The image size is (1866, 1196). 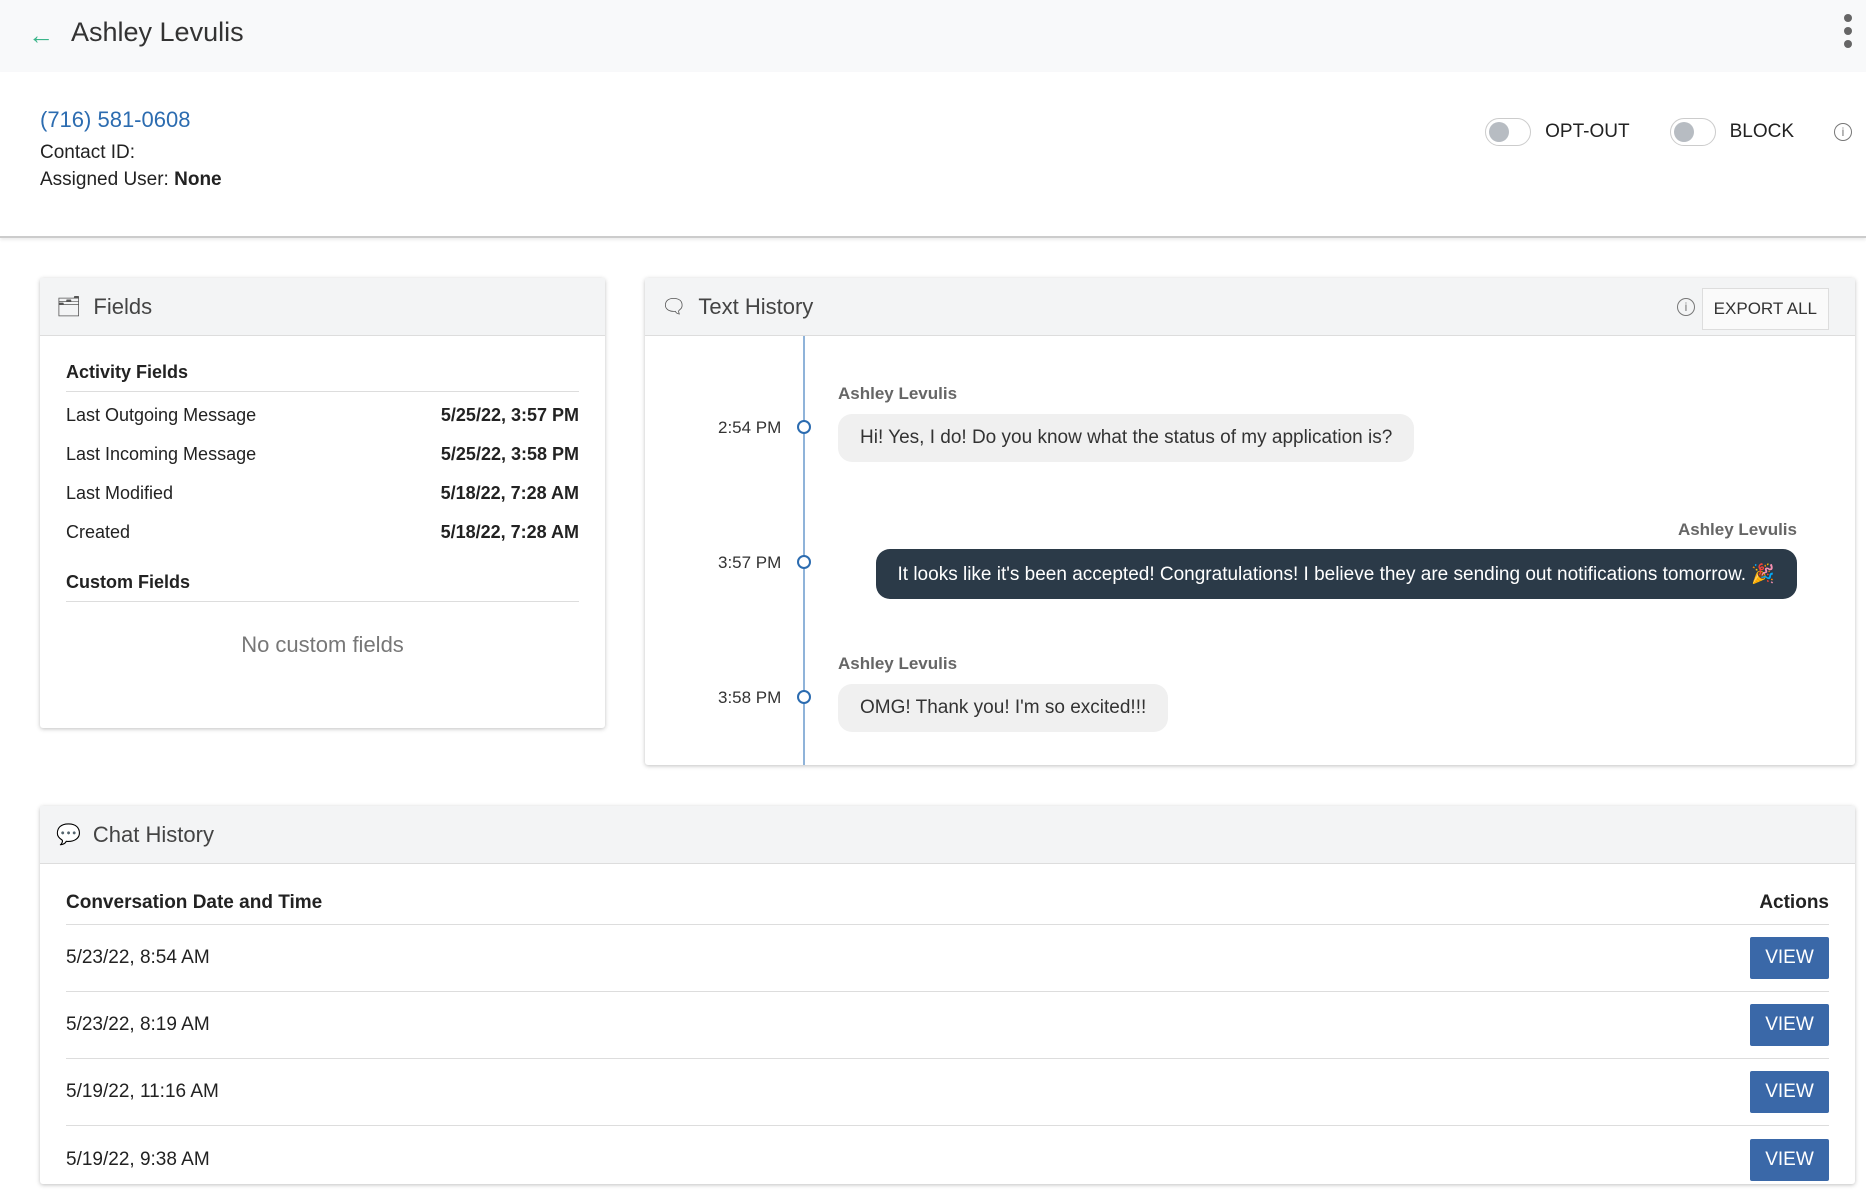 I want to click on export-all-button: EXPORT ALL, so click(x=1765, y=309).